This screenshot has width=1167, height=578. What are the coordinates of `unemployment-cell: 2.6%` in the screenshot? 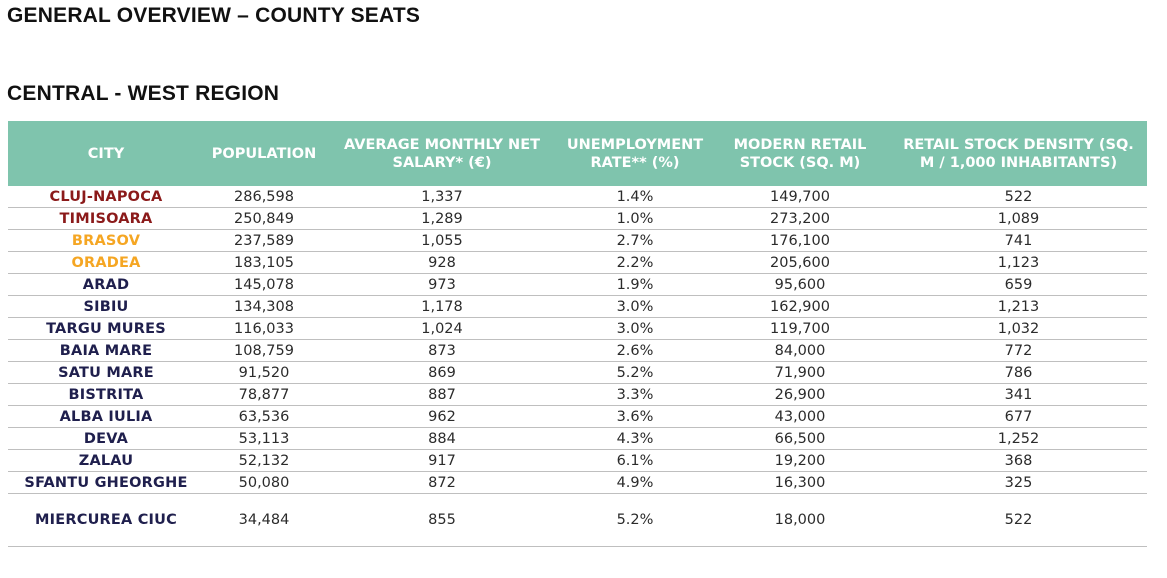 It's located at (635, 350).